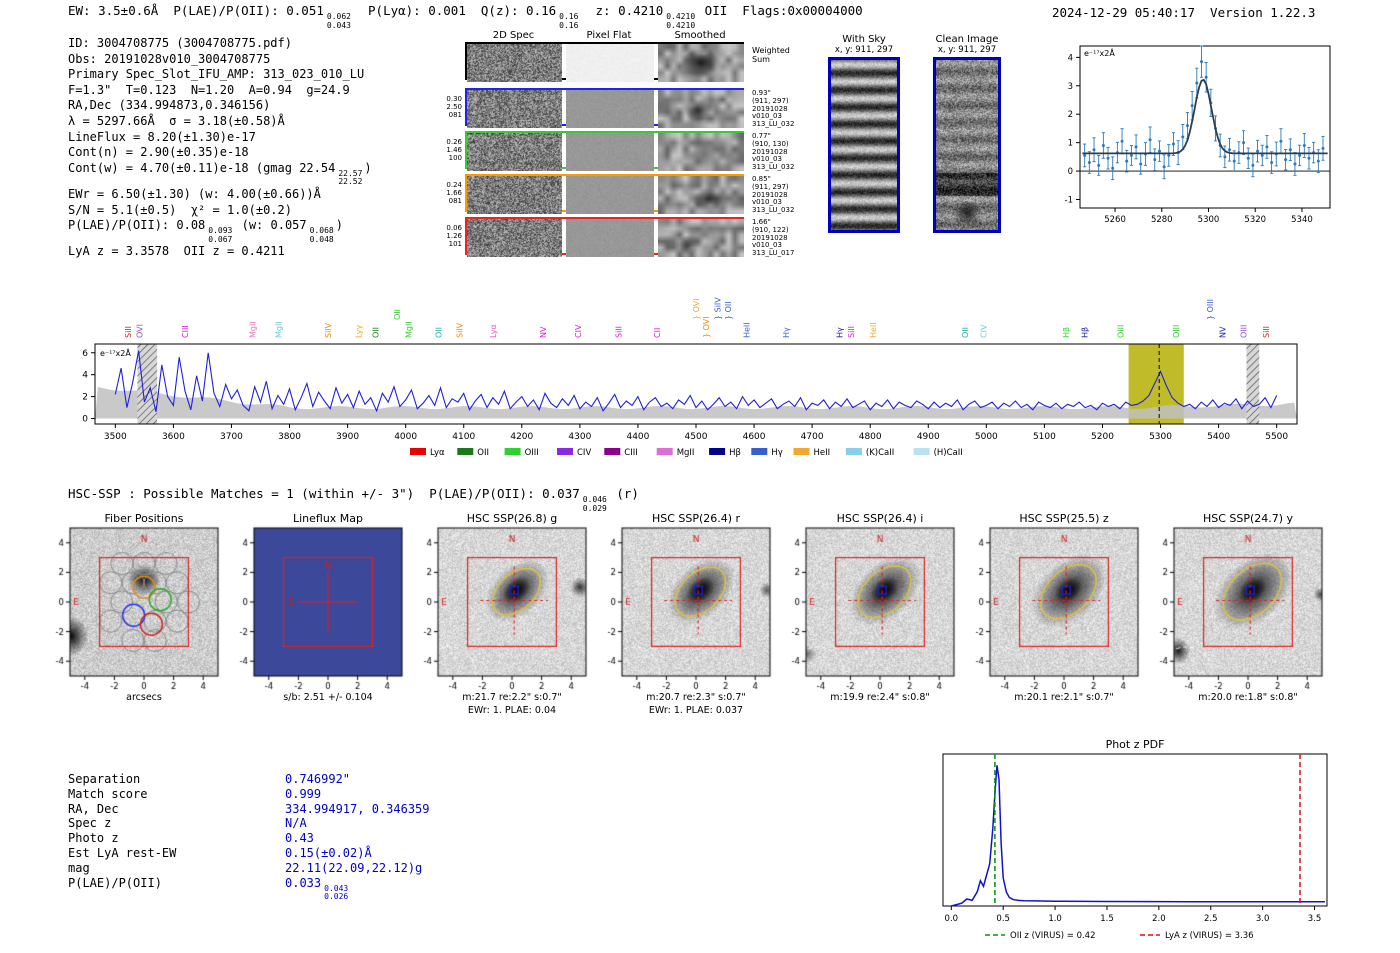  What do you see at coordinates (1184, 12) in the screenshot?
I see `report-timestamp-version: 2024-12-29 05:40:17 Version 1.22.3` at bounding box center [1184, 12].